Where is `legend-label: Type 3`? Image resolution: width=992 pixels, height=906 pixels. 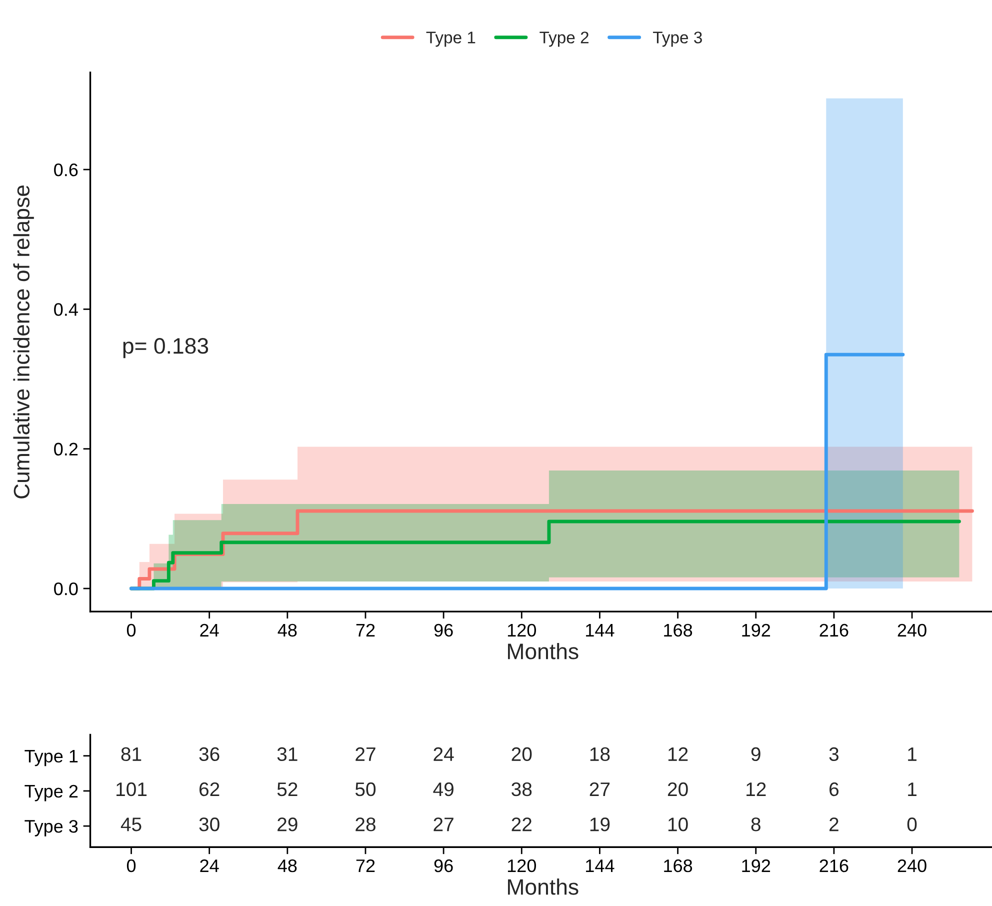 legend-label: Type 3 is located at coordinates (677, 39).